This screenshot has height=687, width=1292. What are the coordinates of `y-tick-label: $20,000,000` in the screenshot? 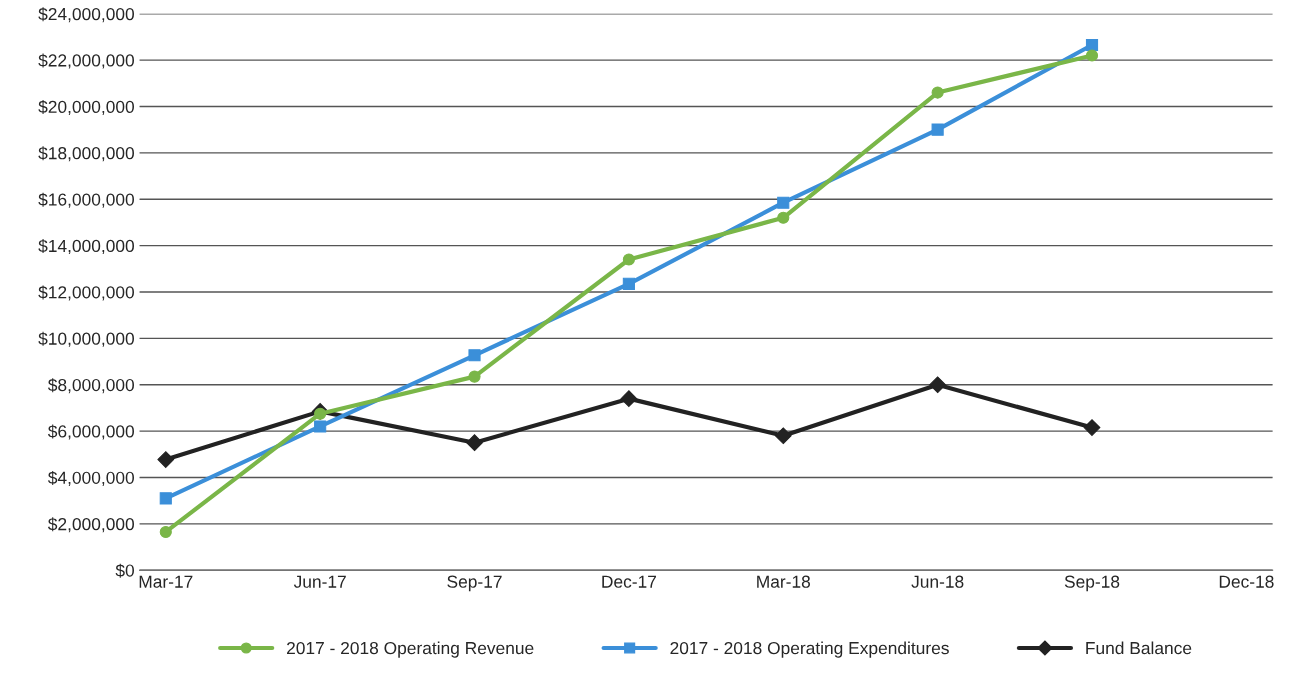 It's located at (86, 107).